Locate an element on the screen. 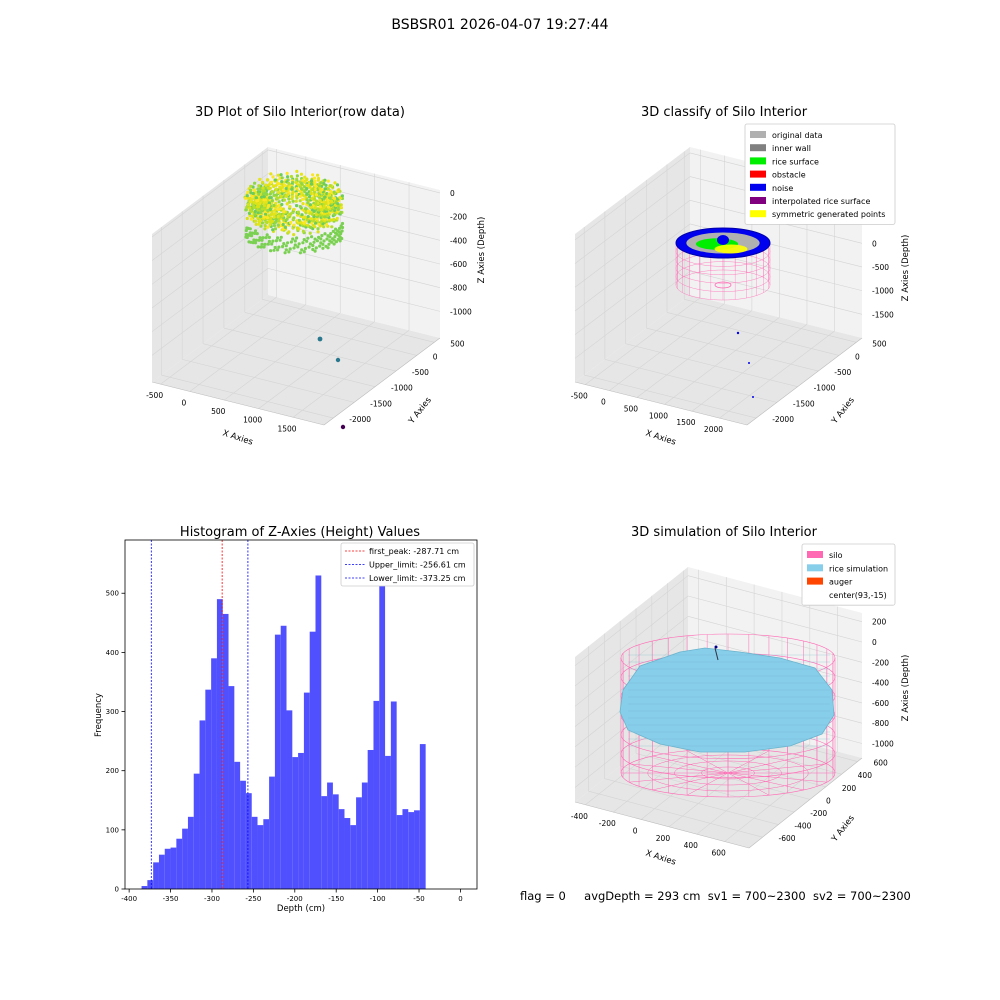  silo-wire is located at coordinates (728, 773).